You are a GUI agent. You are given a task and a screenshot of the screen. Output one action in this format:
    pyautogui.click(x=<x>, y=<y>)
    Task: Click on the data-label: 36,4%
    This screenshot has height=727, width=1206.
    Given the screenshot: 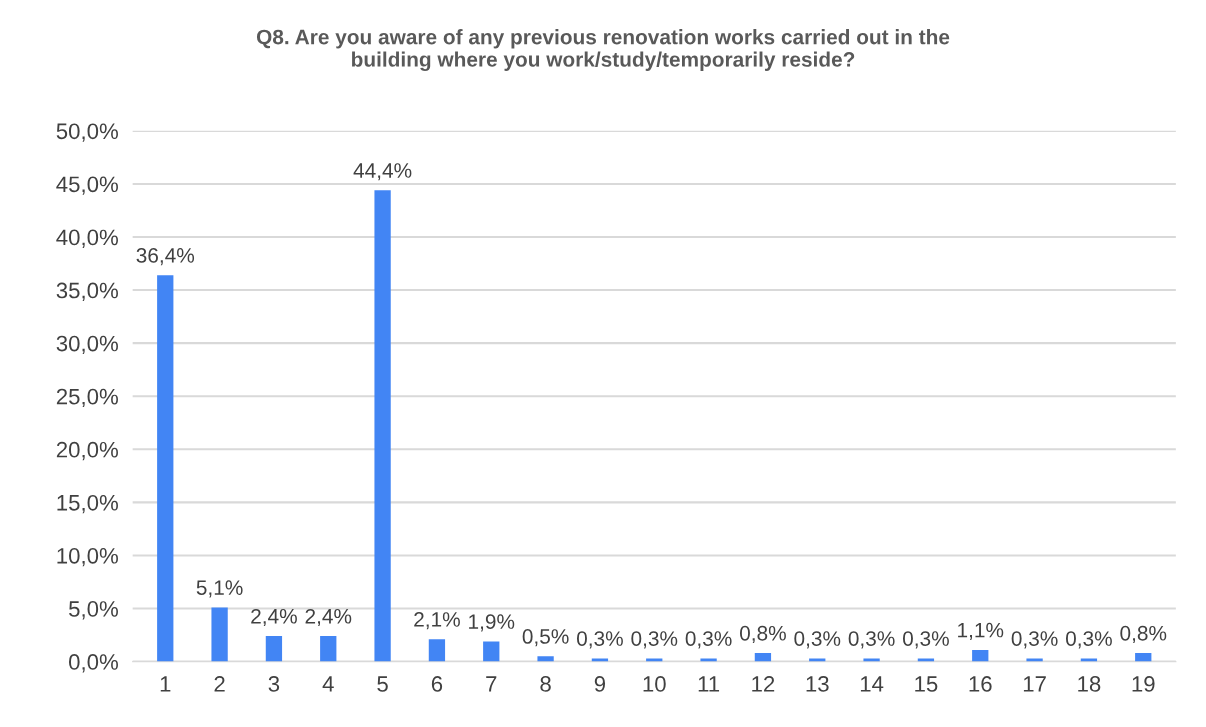 What is the action you would take?
    pyautogui.click(x=165, y=257)
    